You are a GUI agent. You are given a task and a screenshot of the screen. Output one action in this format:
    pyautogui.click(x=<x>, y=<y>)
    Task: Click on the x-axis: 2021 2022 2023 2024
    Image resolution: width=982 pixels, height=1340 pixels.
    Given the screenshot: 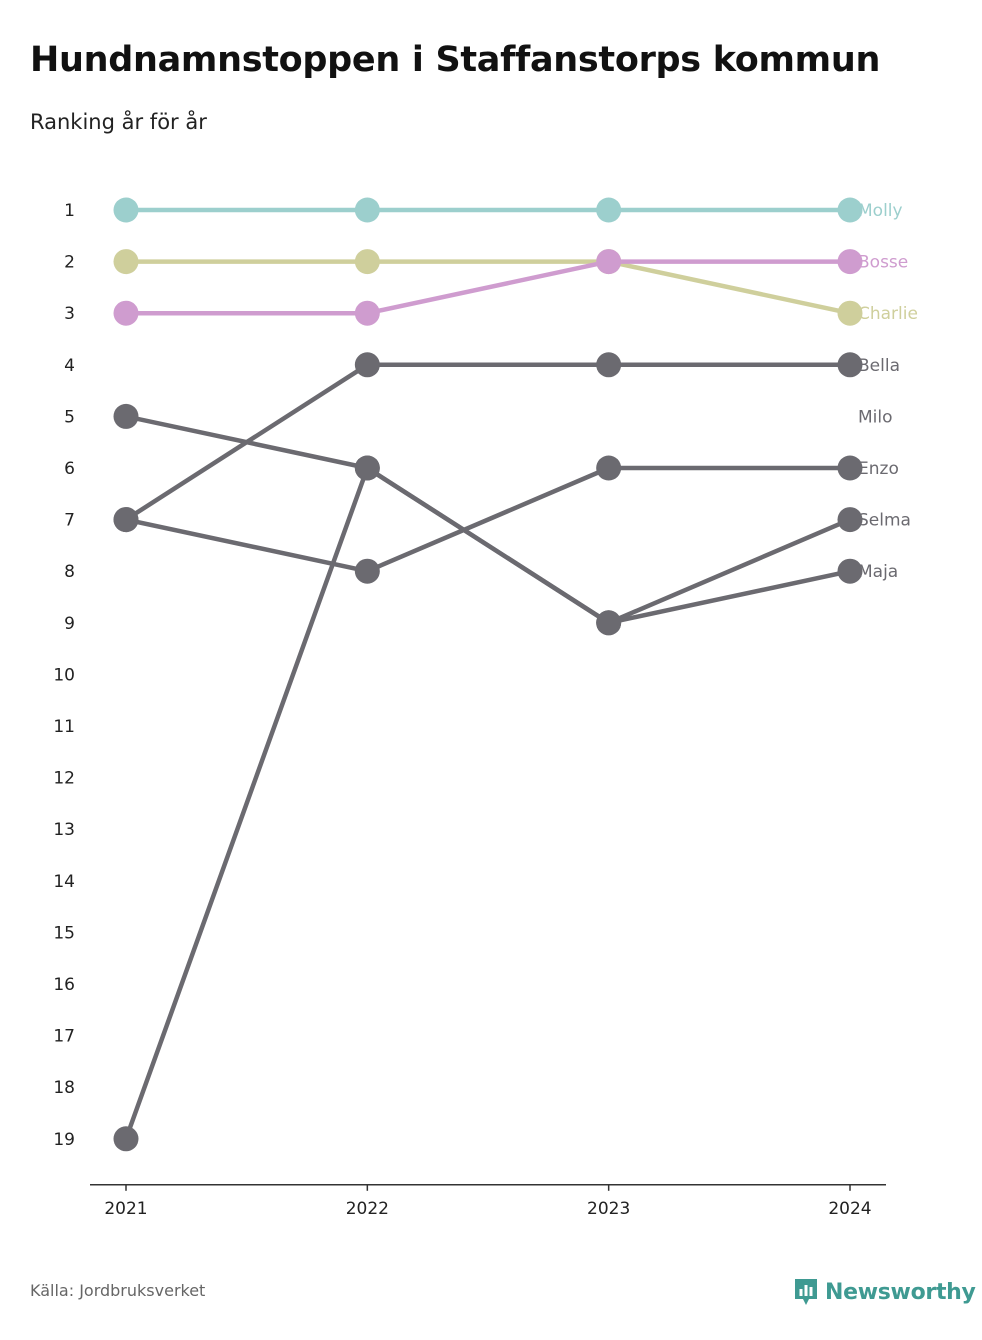 What is the action you would take?
    pyautogui.click(x=488, y=1201)
    